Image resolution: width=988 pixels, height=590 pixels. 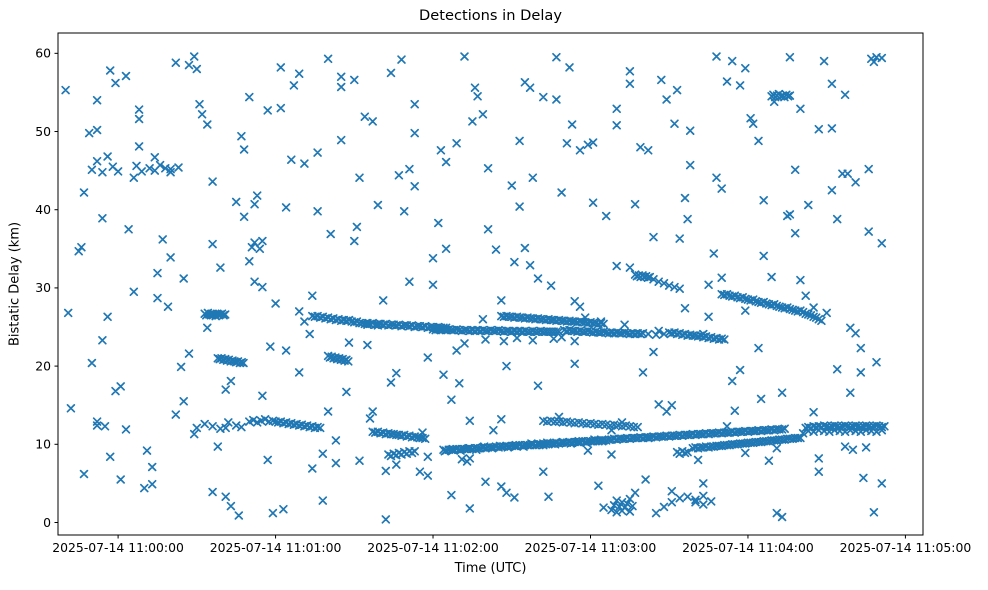 I want to click on y-axis-label: Bistatic Delay (km), so click(x=15, y=284).